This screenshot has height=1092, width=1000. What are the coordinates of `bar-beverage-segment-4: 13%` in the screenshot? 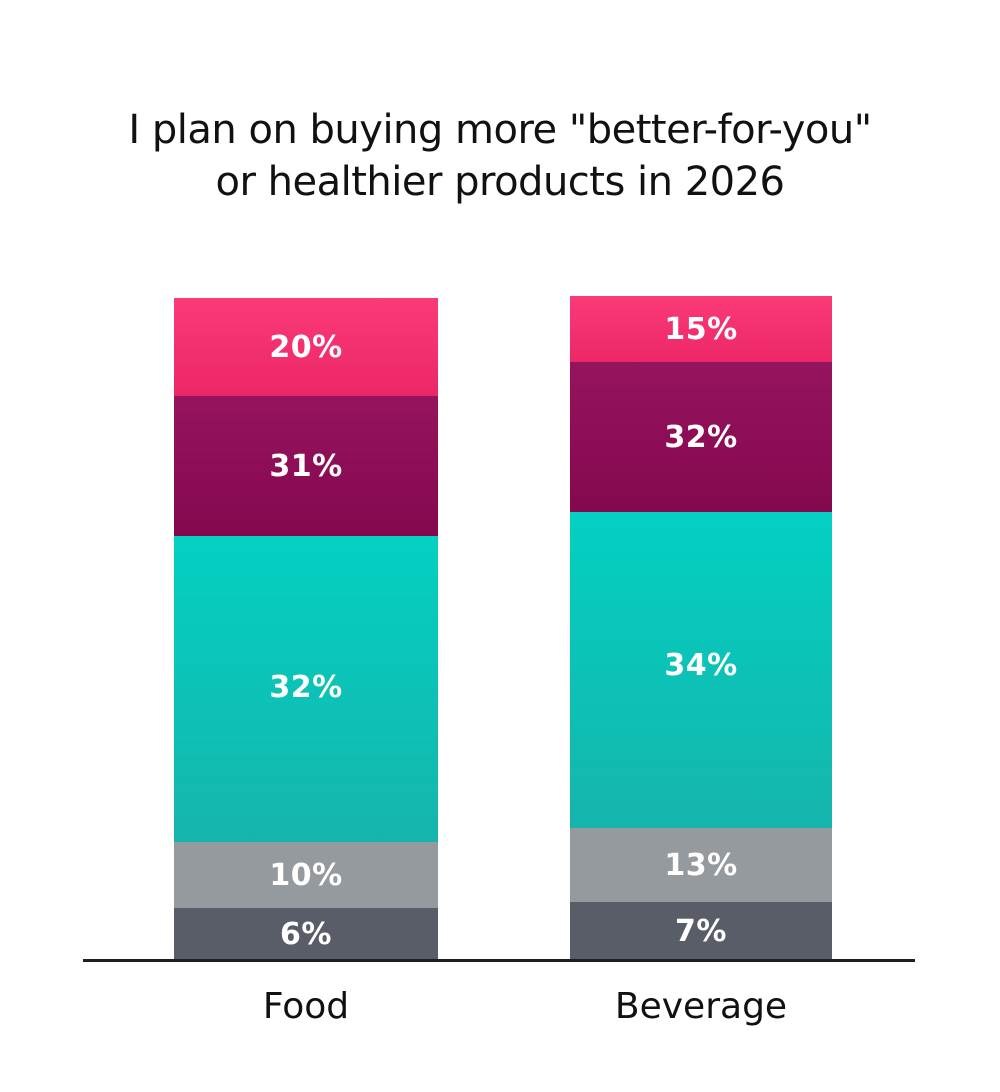 It's located at (701, 865).